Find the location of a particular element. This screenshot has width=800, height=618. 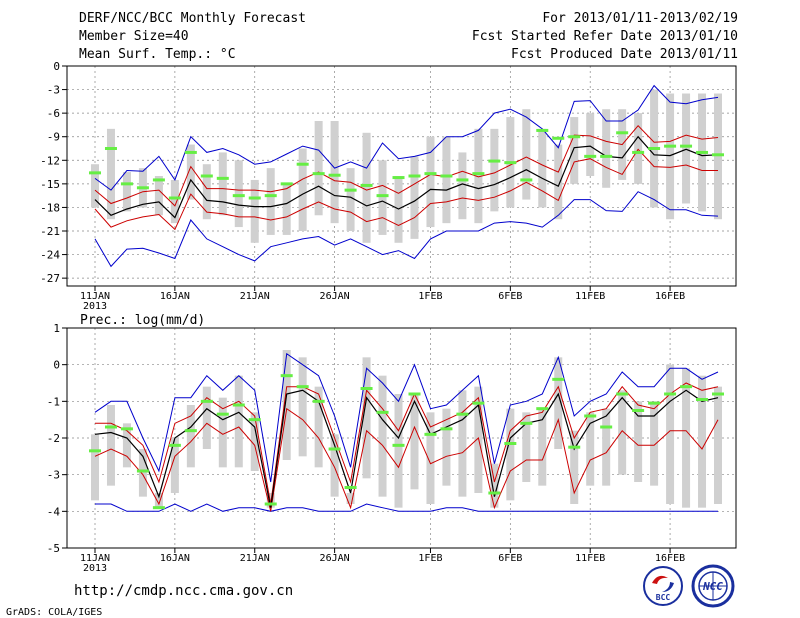

prec-y-tick-label: -5 is located at coordinates (53, 548).